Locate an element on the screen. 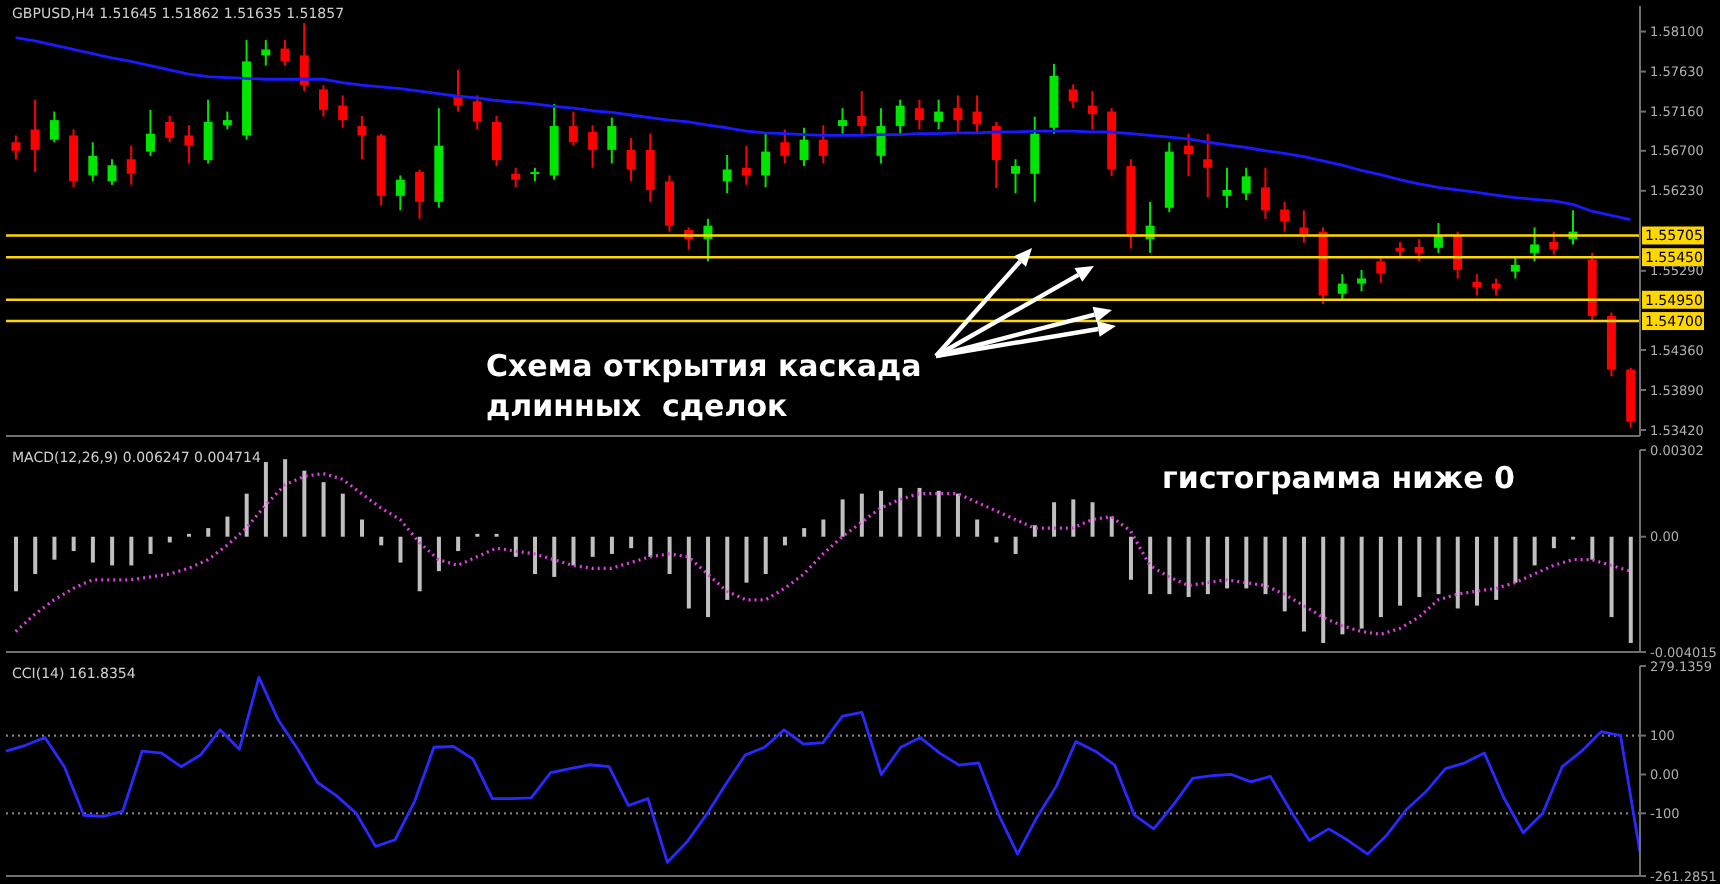 The height and width of the screenshot is (884, 1720). annotation: длинных сделок is located at coordinates (637, 406).